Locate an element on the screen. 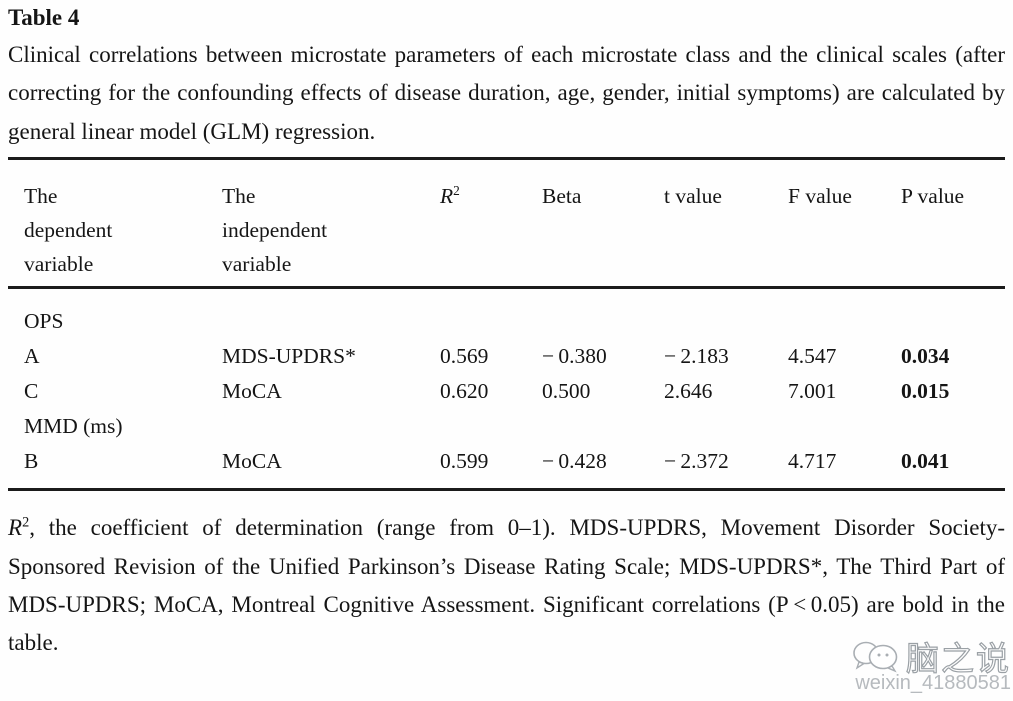 This screenshot has height=701, width=1013. section-row-ops: OPS is located at coordinates (506, 314).